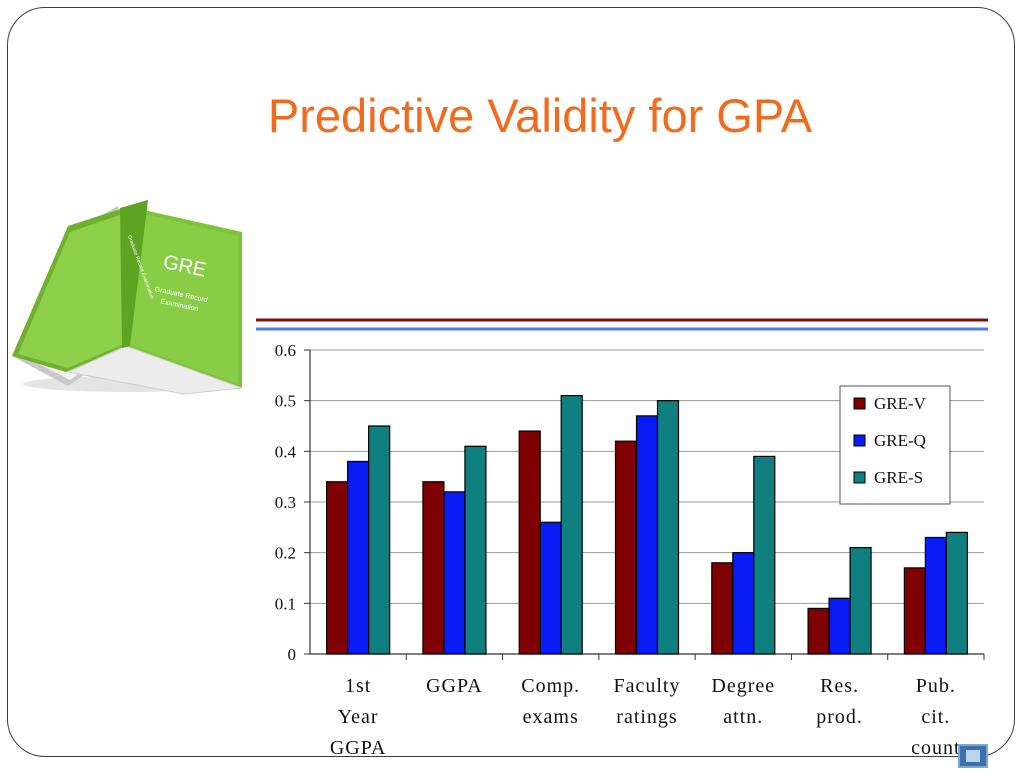 The image size is (1024, 773). I want to click on x-category-label: attn., so click(743, 717).